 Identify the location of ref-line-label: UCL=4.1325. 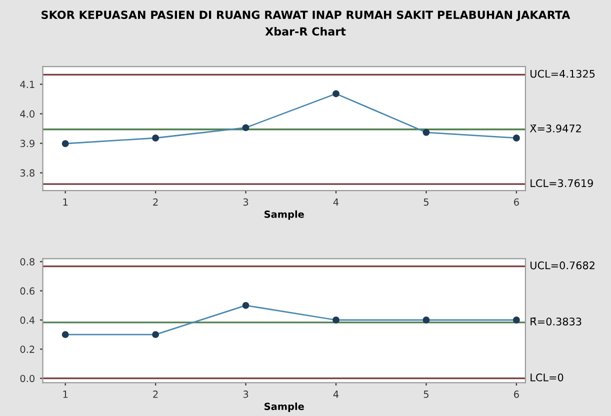
(562, 74).